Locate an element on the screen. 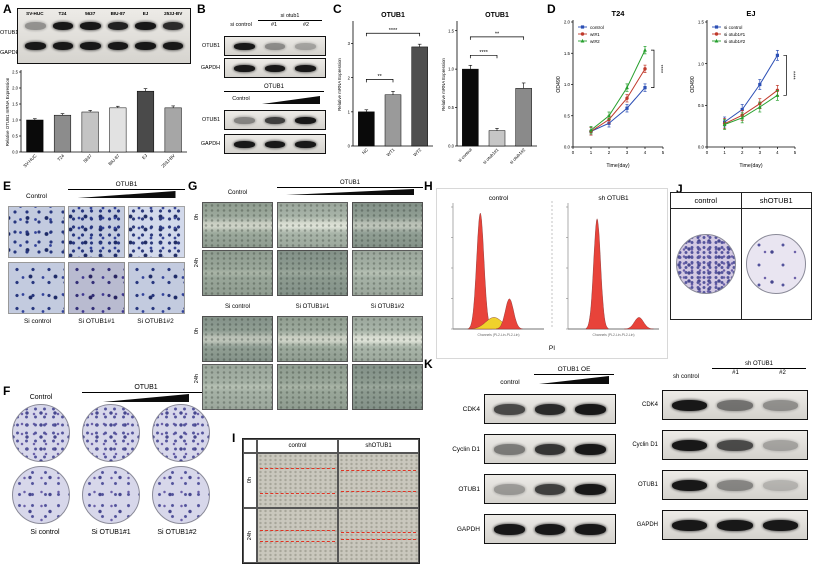 The width and height of the screenshot is (815, 567). col-header-control: control is located at coordinates (706, 200).